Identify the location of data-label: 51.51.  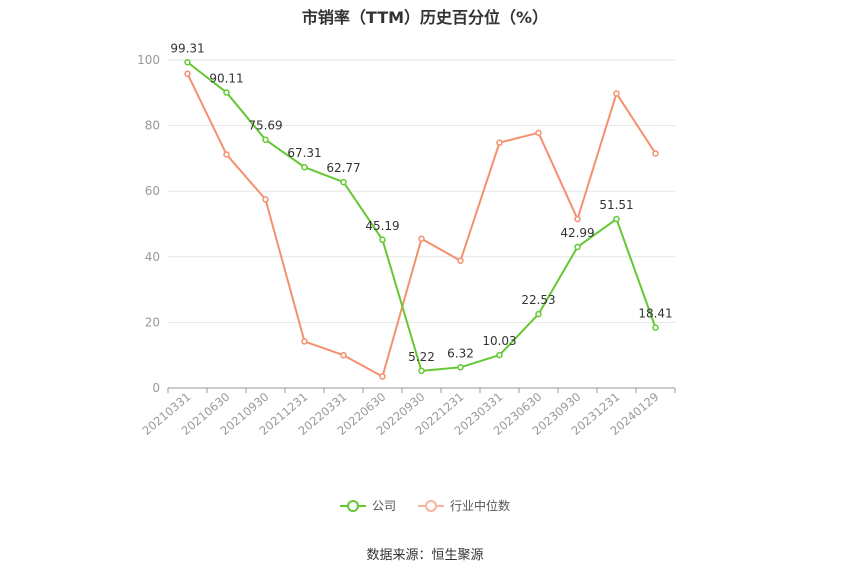
(616, 205).